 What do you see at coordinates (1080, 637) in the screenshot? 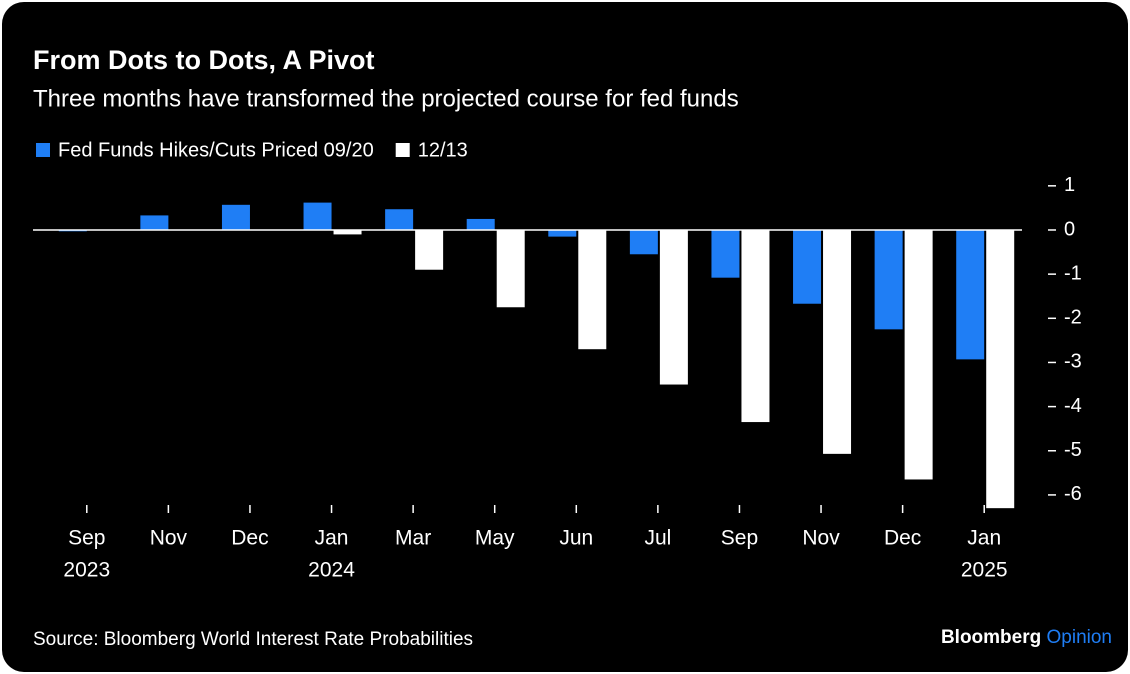
I see `brand-suffix: Opinion` at bounding box center [1080, 637].